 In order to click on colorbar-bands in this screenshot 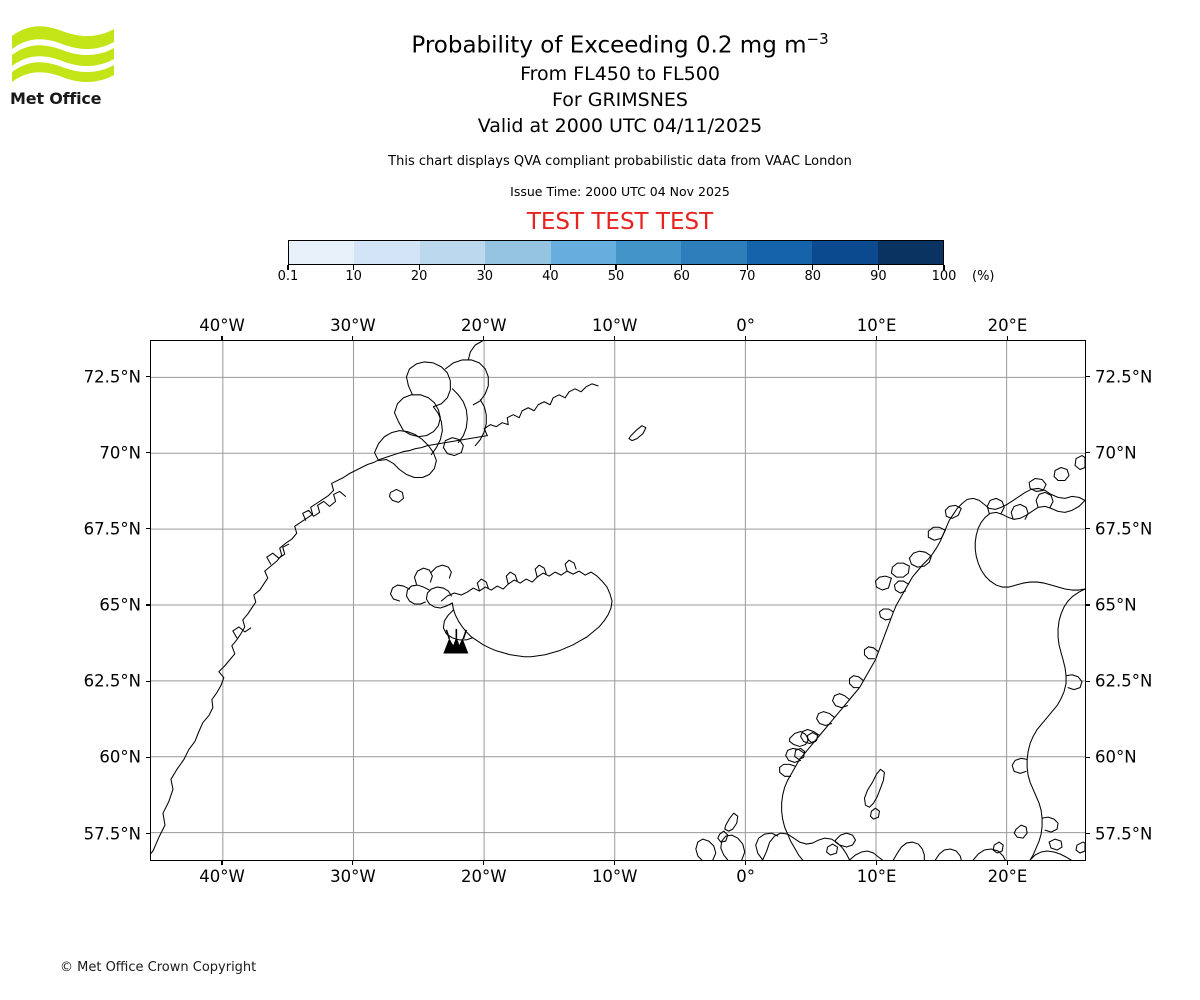, I will do `click(616, 252)`.